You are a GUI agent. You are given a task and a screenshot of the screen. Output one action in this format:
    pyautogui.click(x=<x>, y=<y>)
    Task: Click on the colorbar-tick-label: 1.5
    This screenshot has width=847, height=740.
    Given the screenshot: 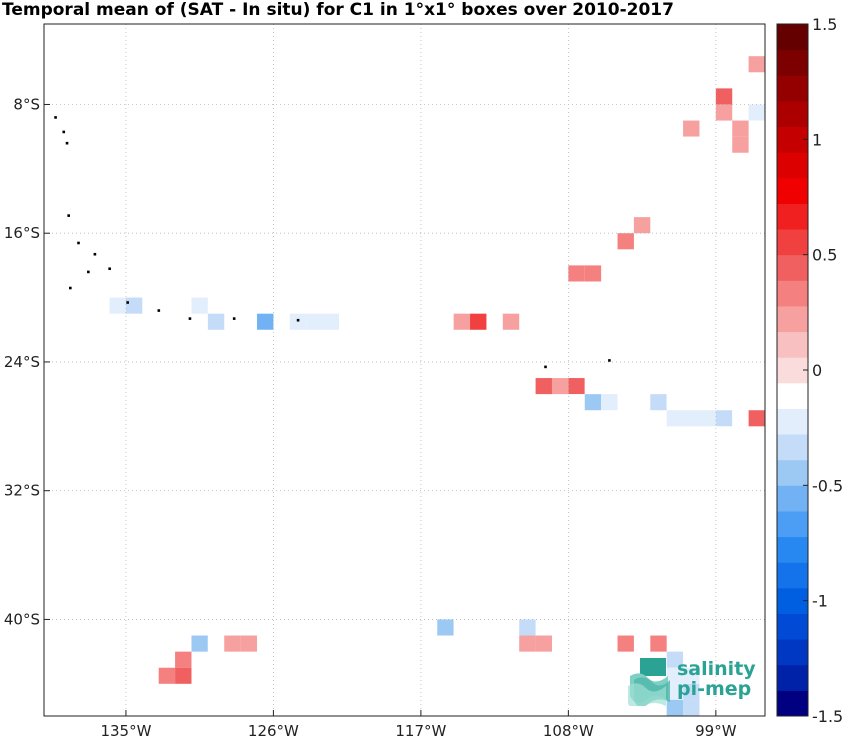 What is the action you would take?
    pyautogui.click(x=824, y=24)
    